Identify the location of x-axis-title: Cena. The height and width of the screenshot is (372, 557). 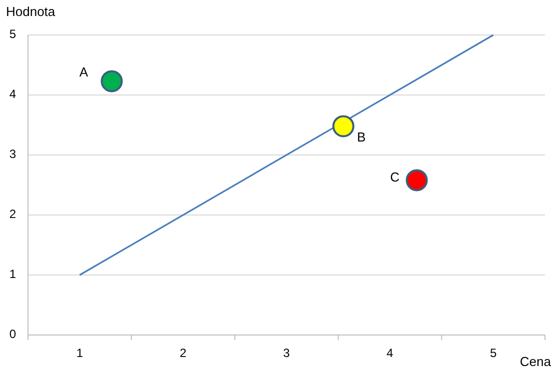
(536, 361).